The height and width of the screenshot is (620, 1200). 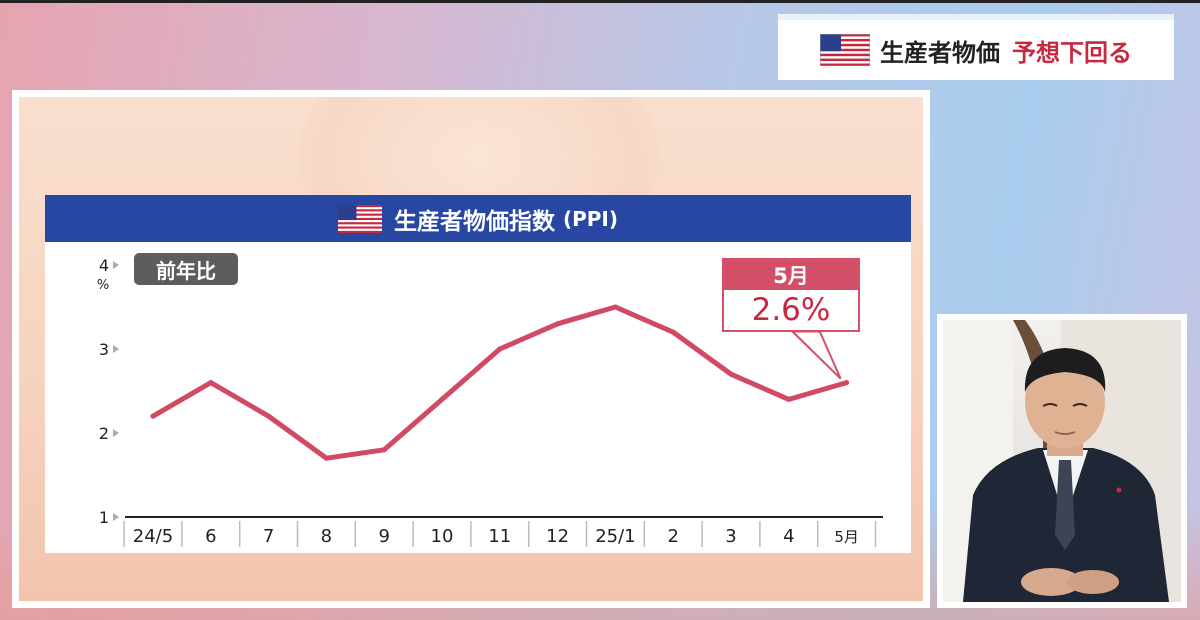 What do you see at coordinates (816, 355) in the screenshot?
I see `callout-pointer` at bounding box center [816, 355].